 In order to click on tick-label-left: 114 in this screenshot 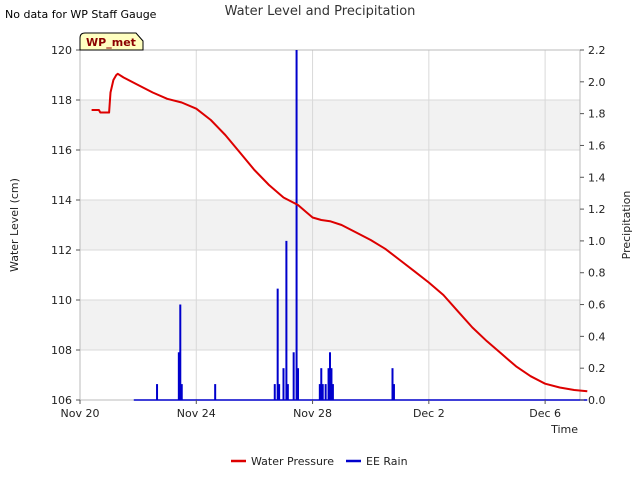, I will do `click(61, 200)`.